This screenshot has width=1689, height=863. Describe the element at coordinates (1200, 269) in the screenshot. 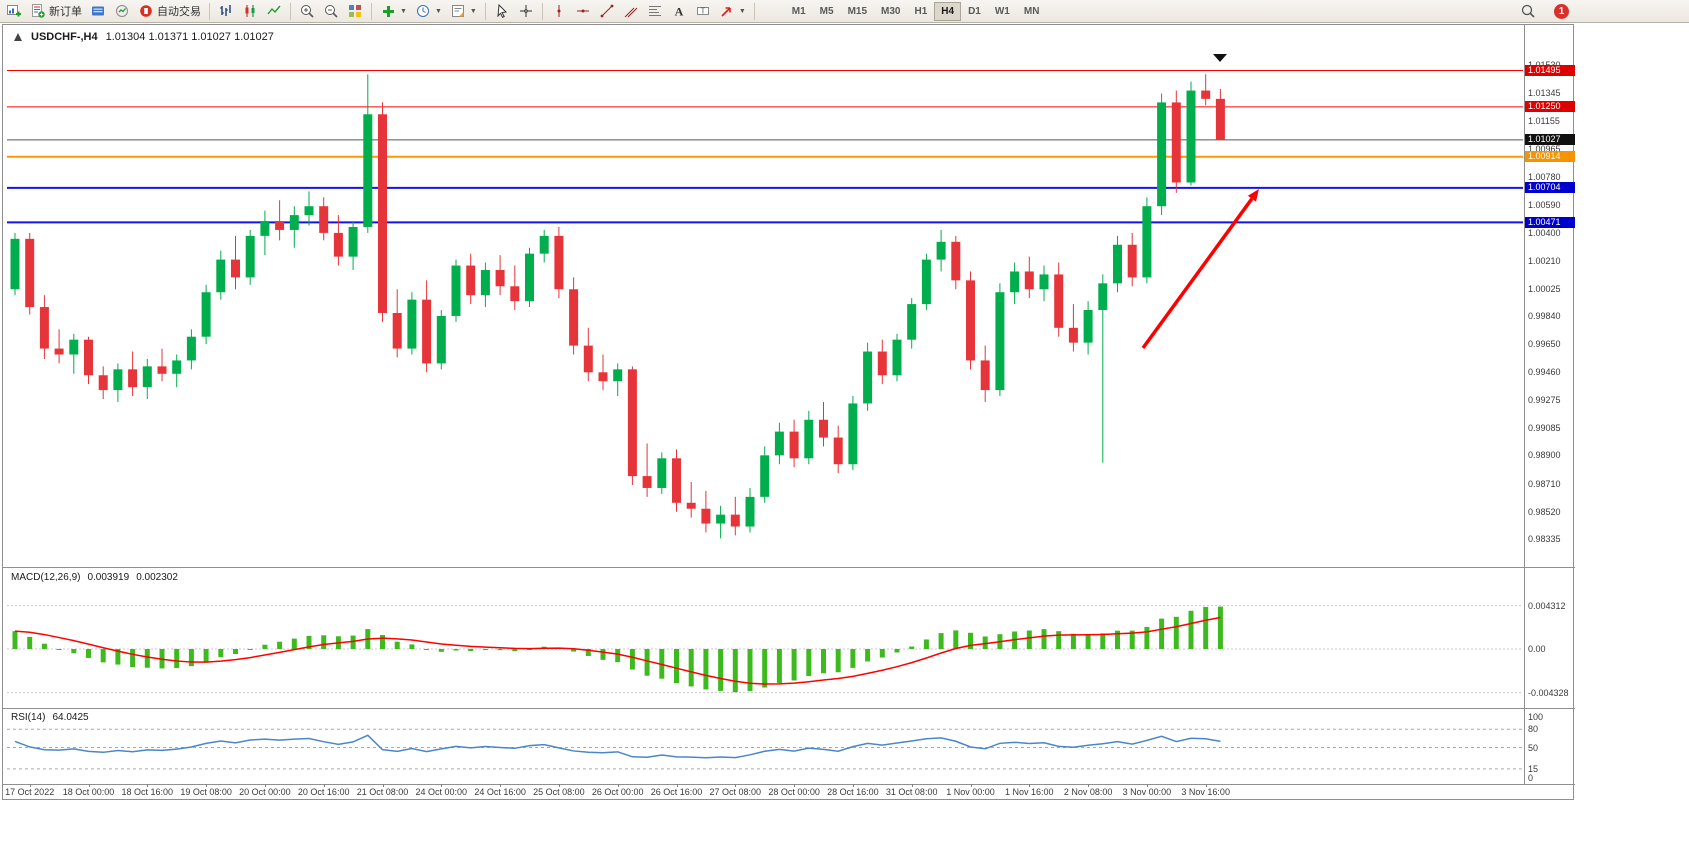

I see `trend-arrow-object` at that location.